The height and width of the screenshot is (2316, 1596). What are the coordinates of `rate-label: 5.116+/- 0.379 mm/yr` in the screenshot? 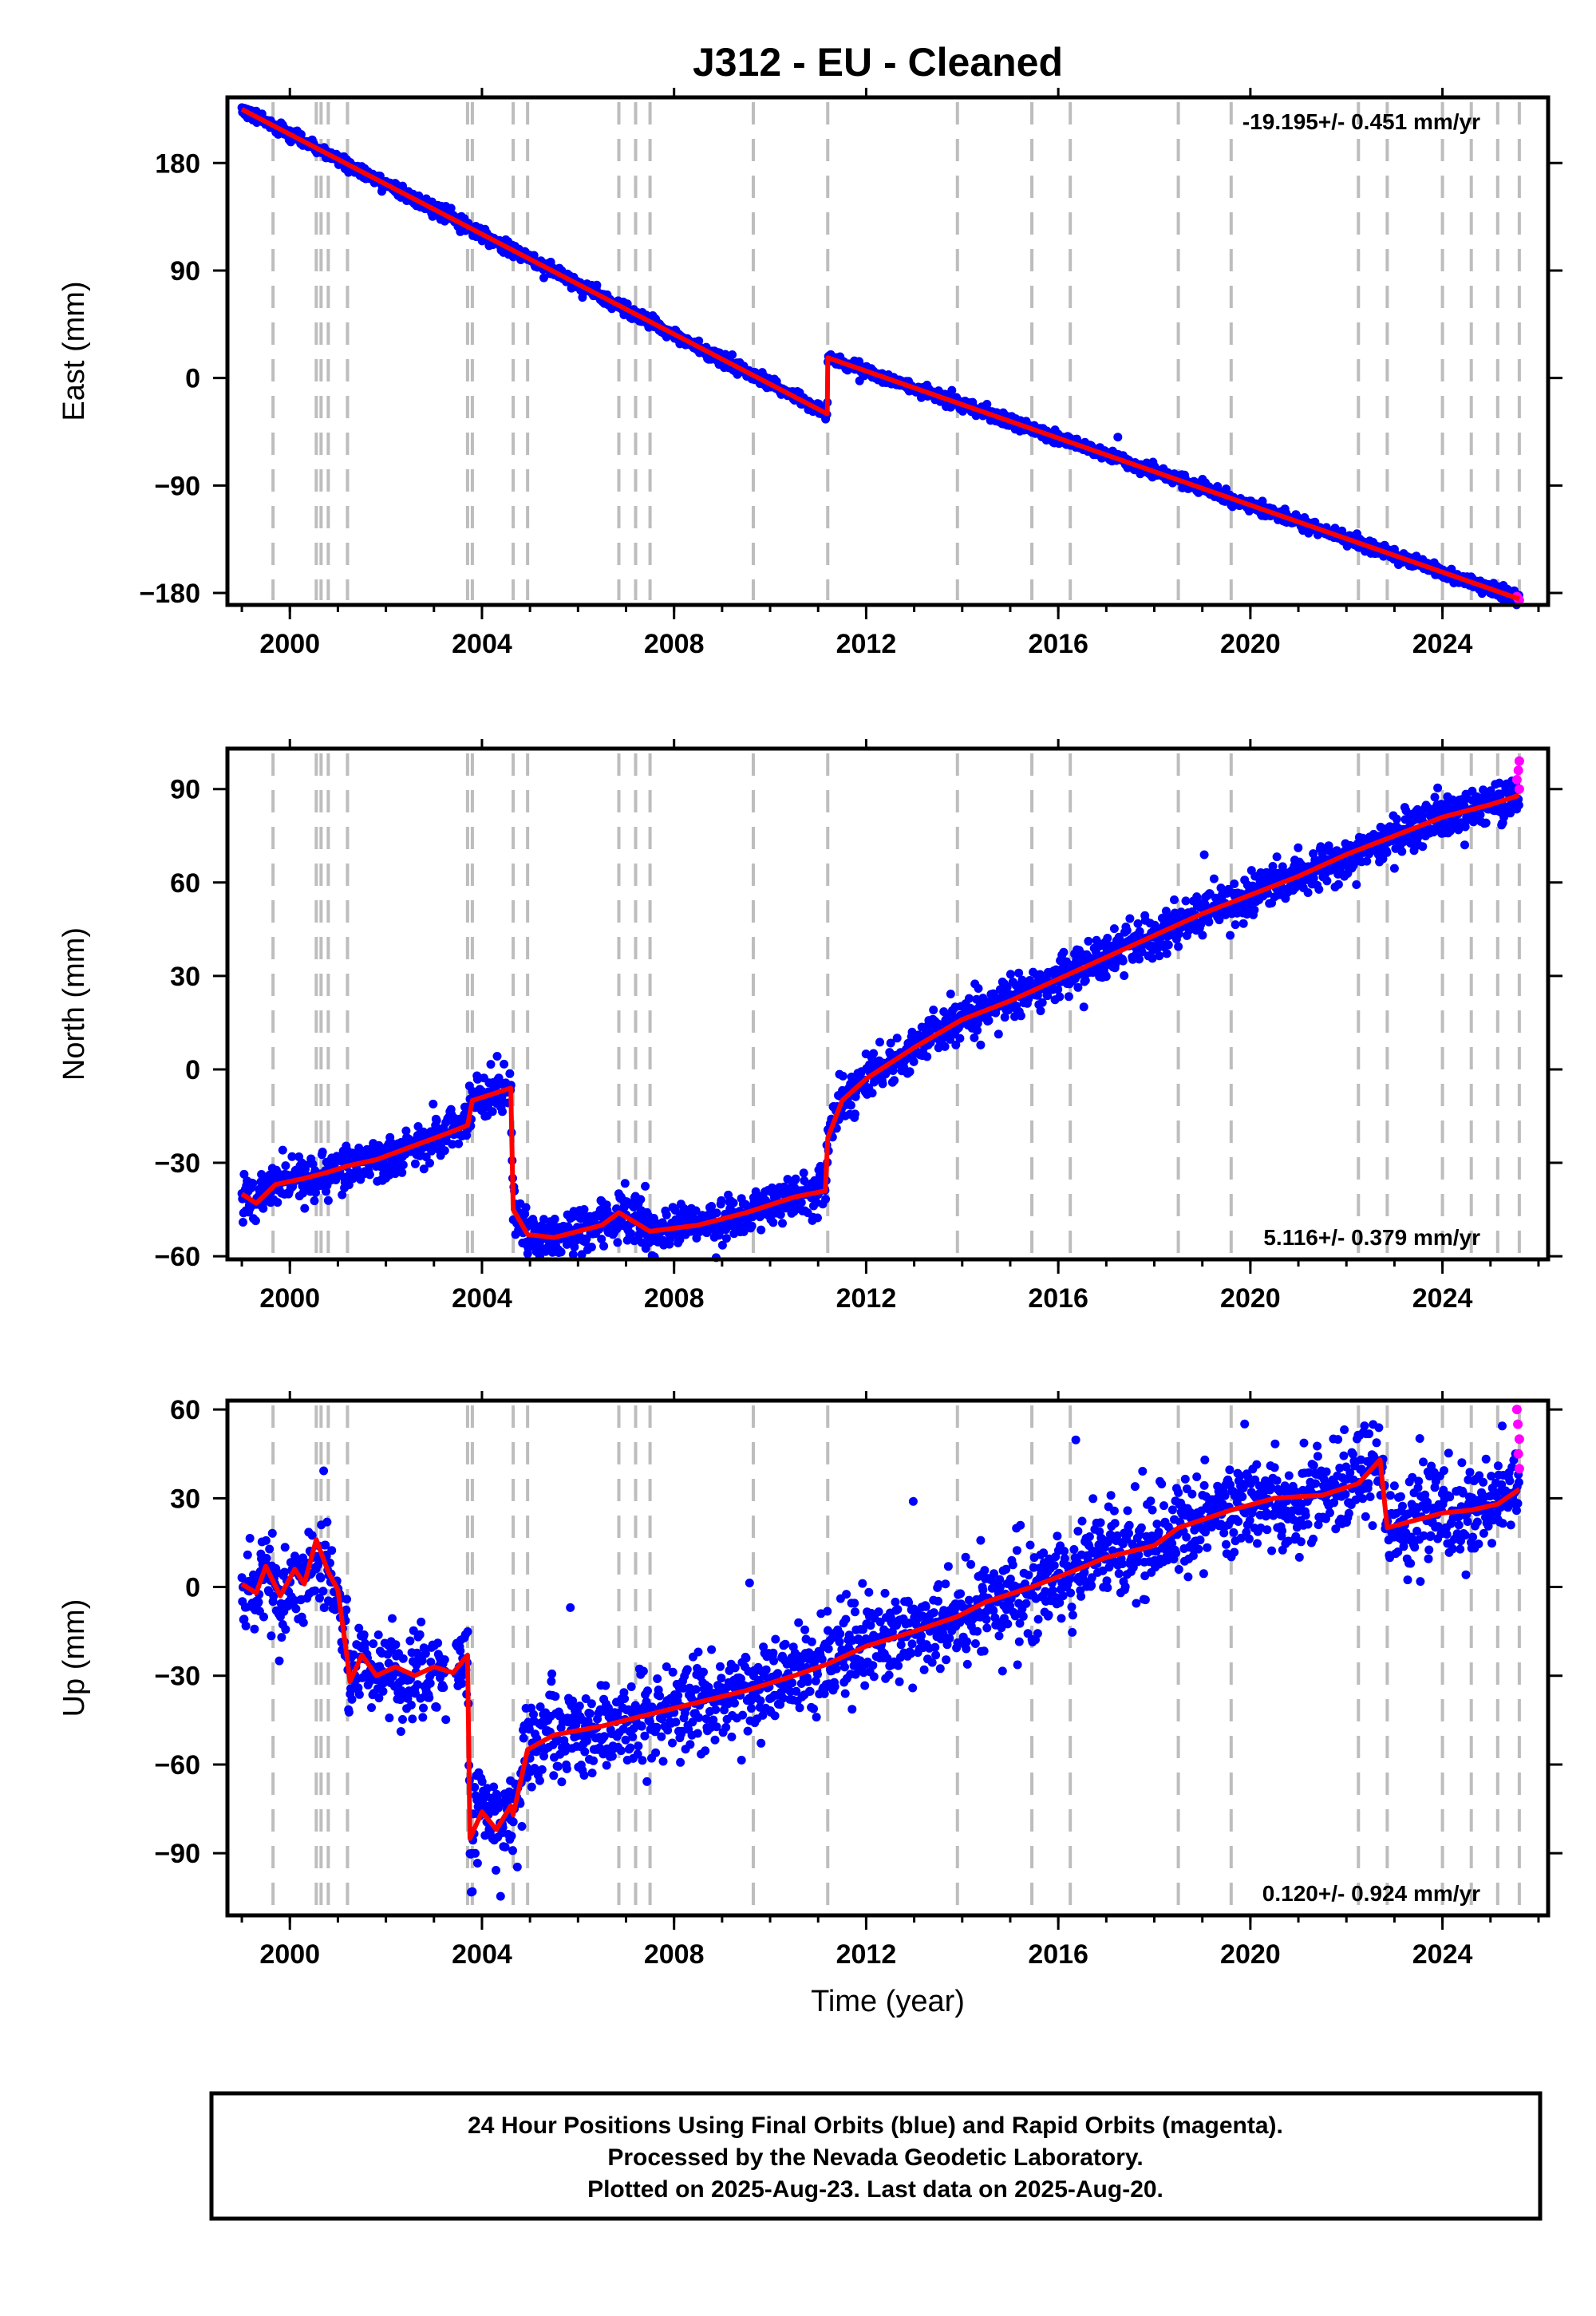 It's located at (1371, 1237).